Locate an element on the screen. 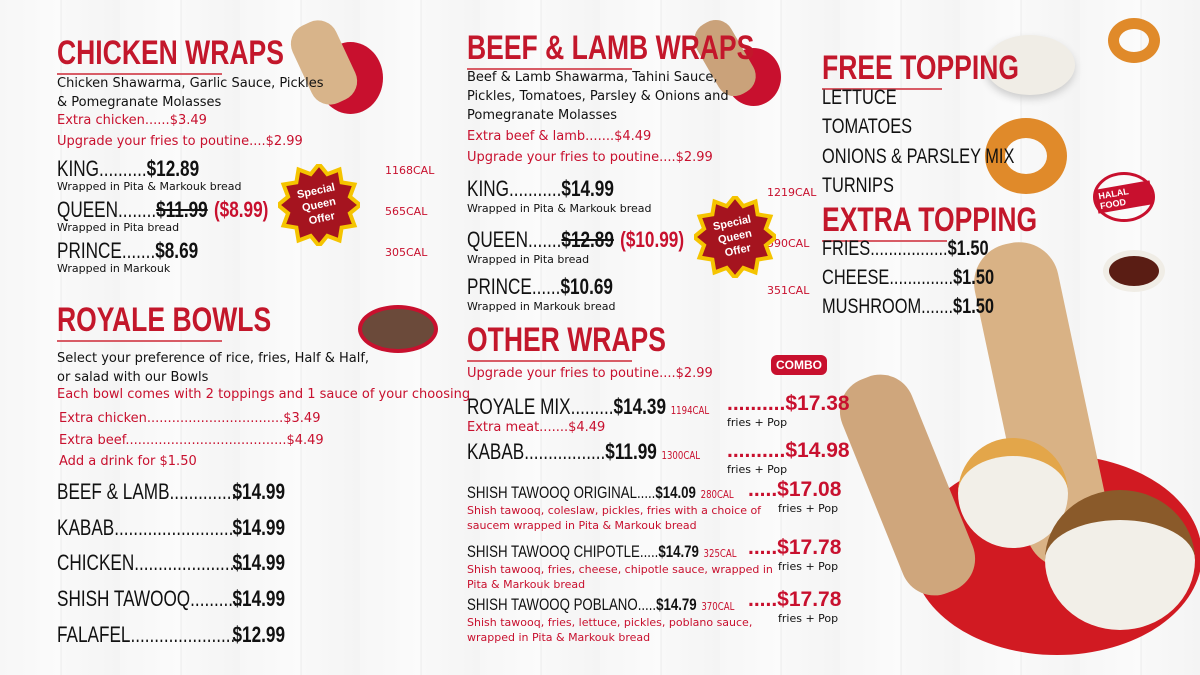 This screenshot has height=675, width=1200. item-line: KABAB.........................$14.99 is located at coordinates (171, 528).